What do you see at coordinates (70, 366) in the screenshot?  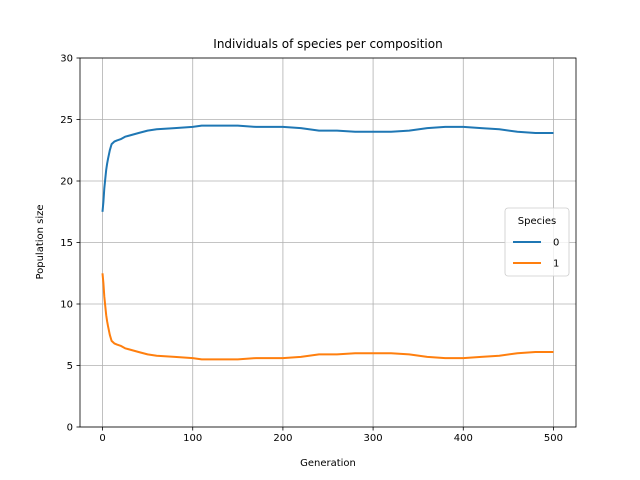 I see `y-tick-label: 5` at bounding box center [70, 366].